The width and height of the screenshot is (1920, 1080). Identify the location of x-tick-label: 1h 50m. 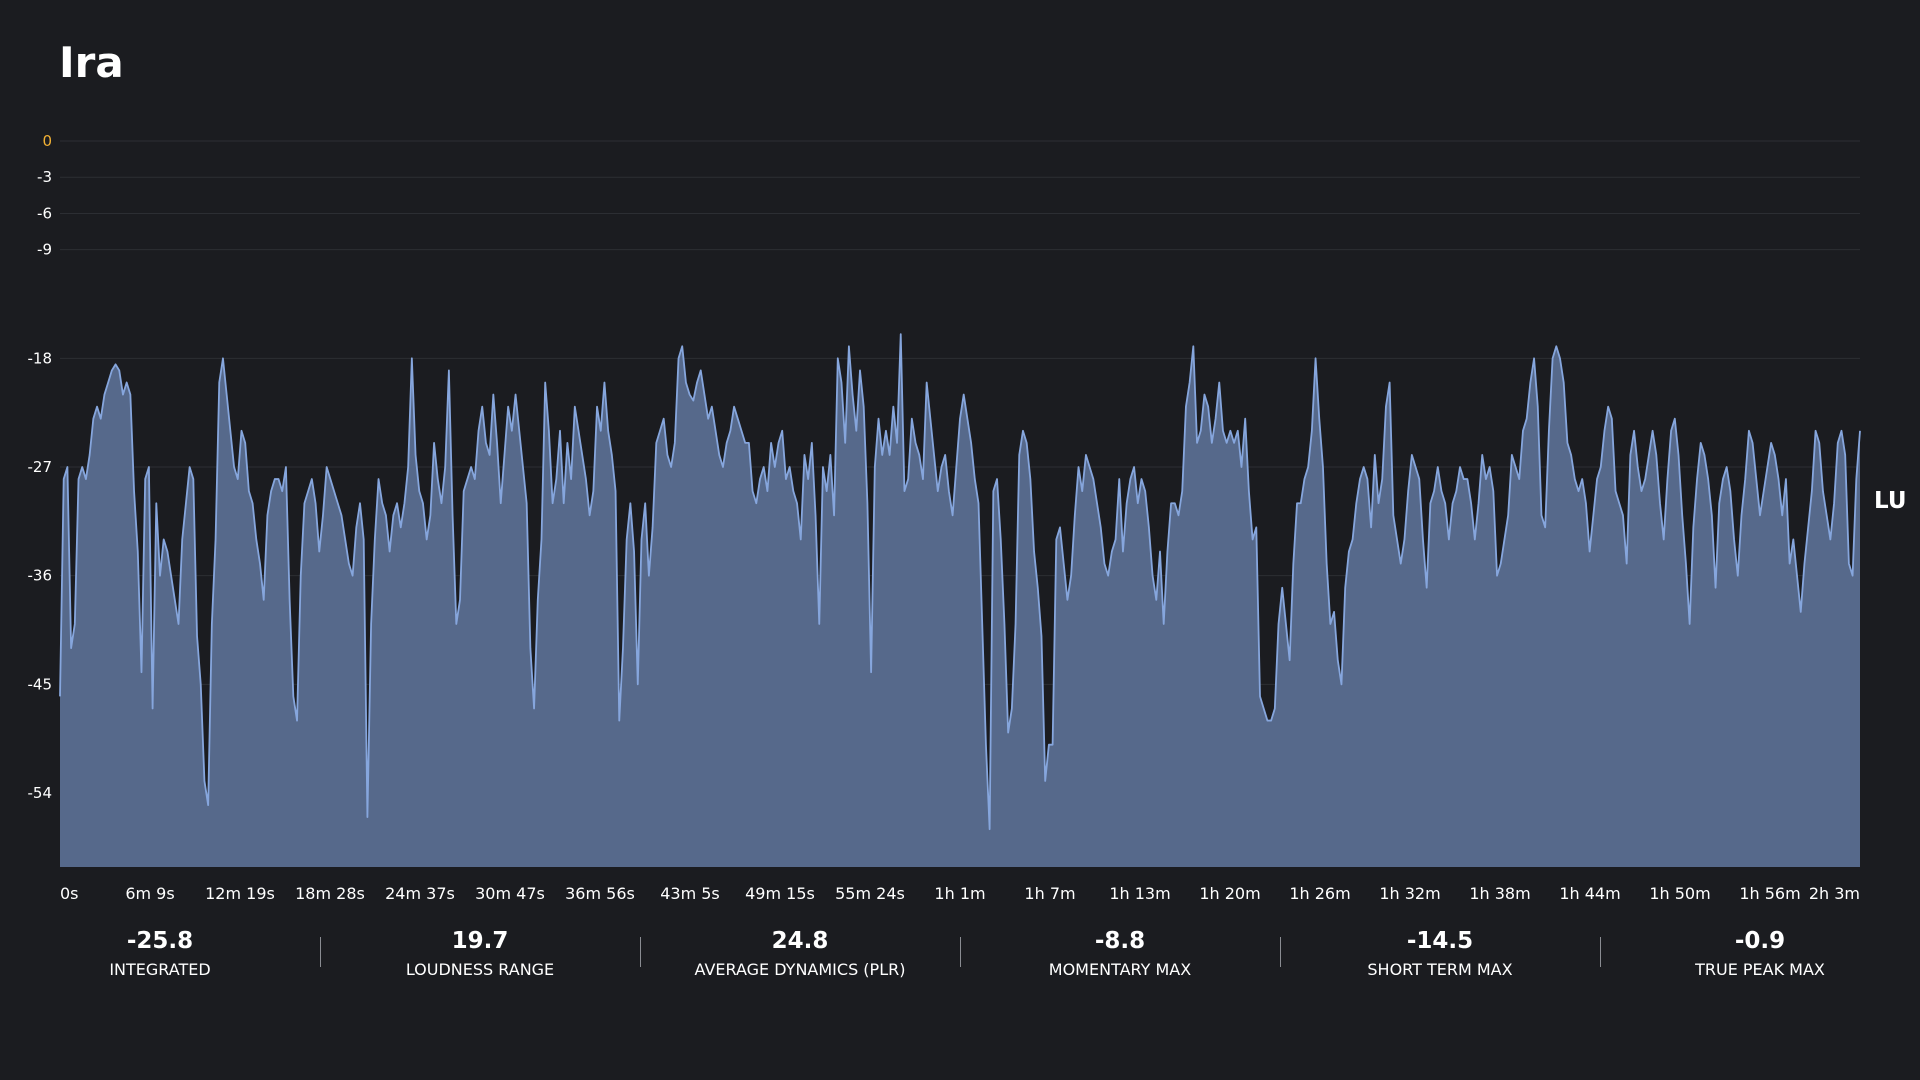
(1679, 892).